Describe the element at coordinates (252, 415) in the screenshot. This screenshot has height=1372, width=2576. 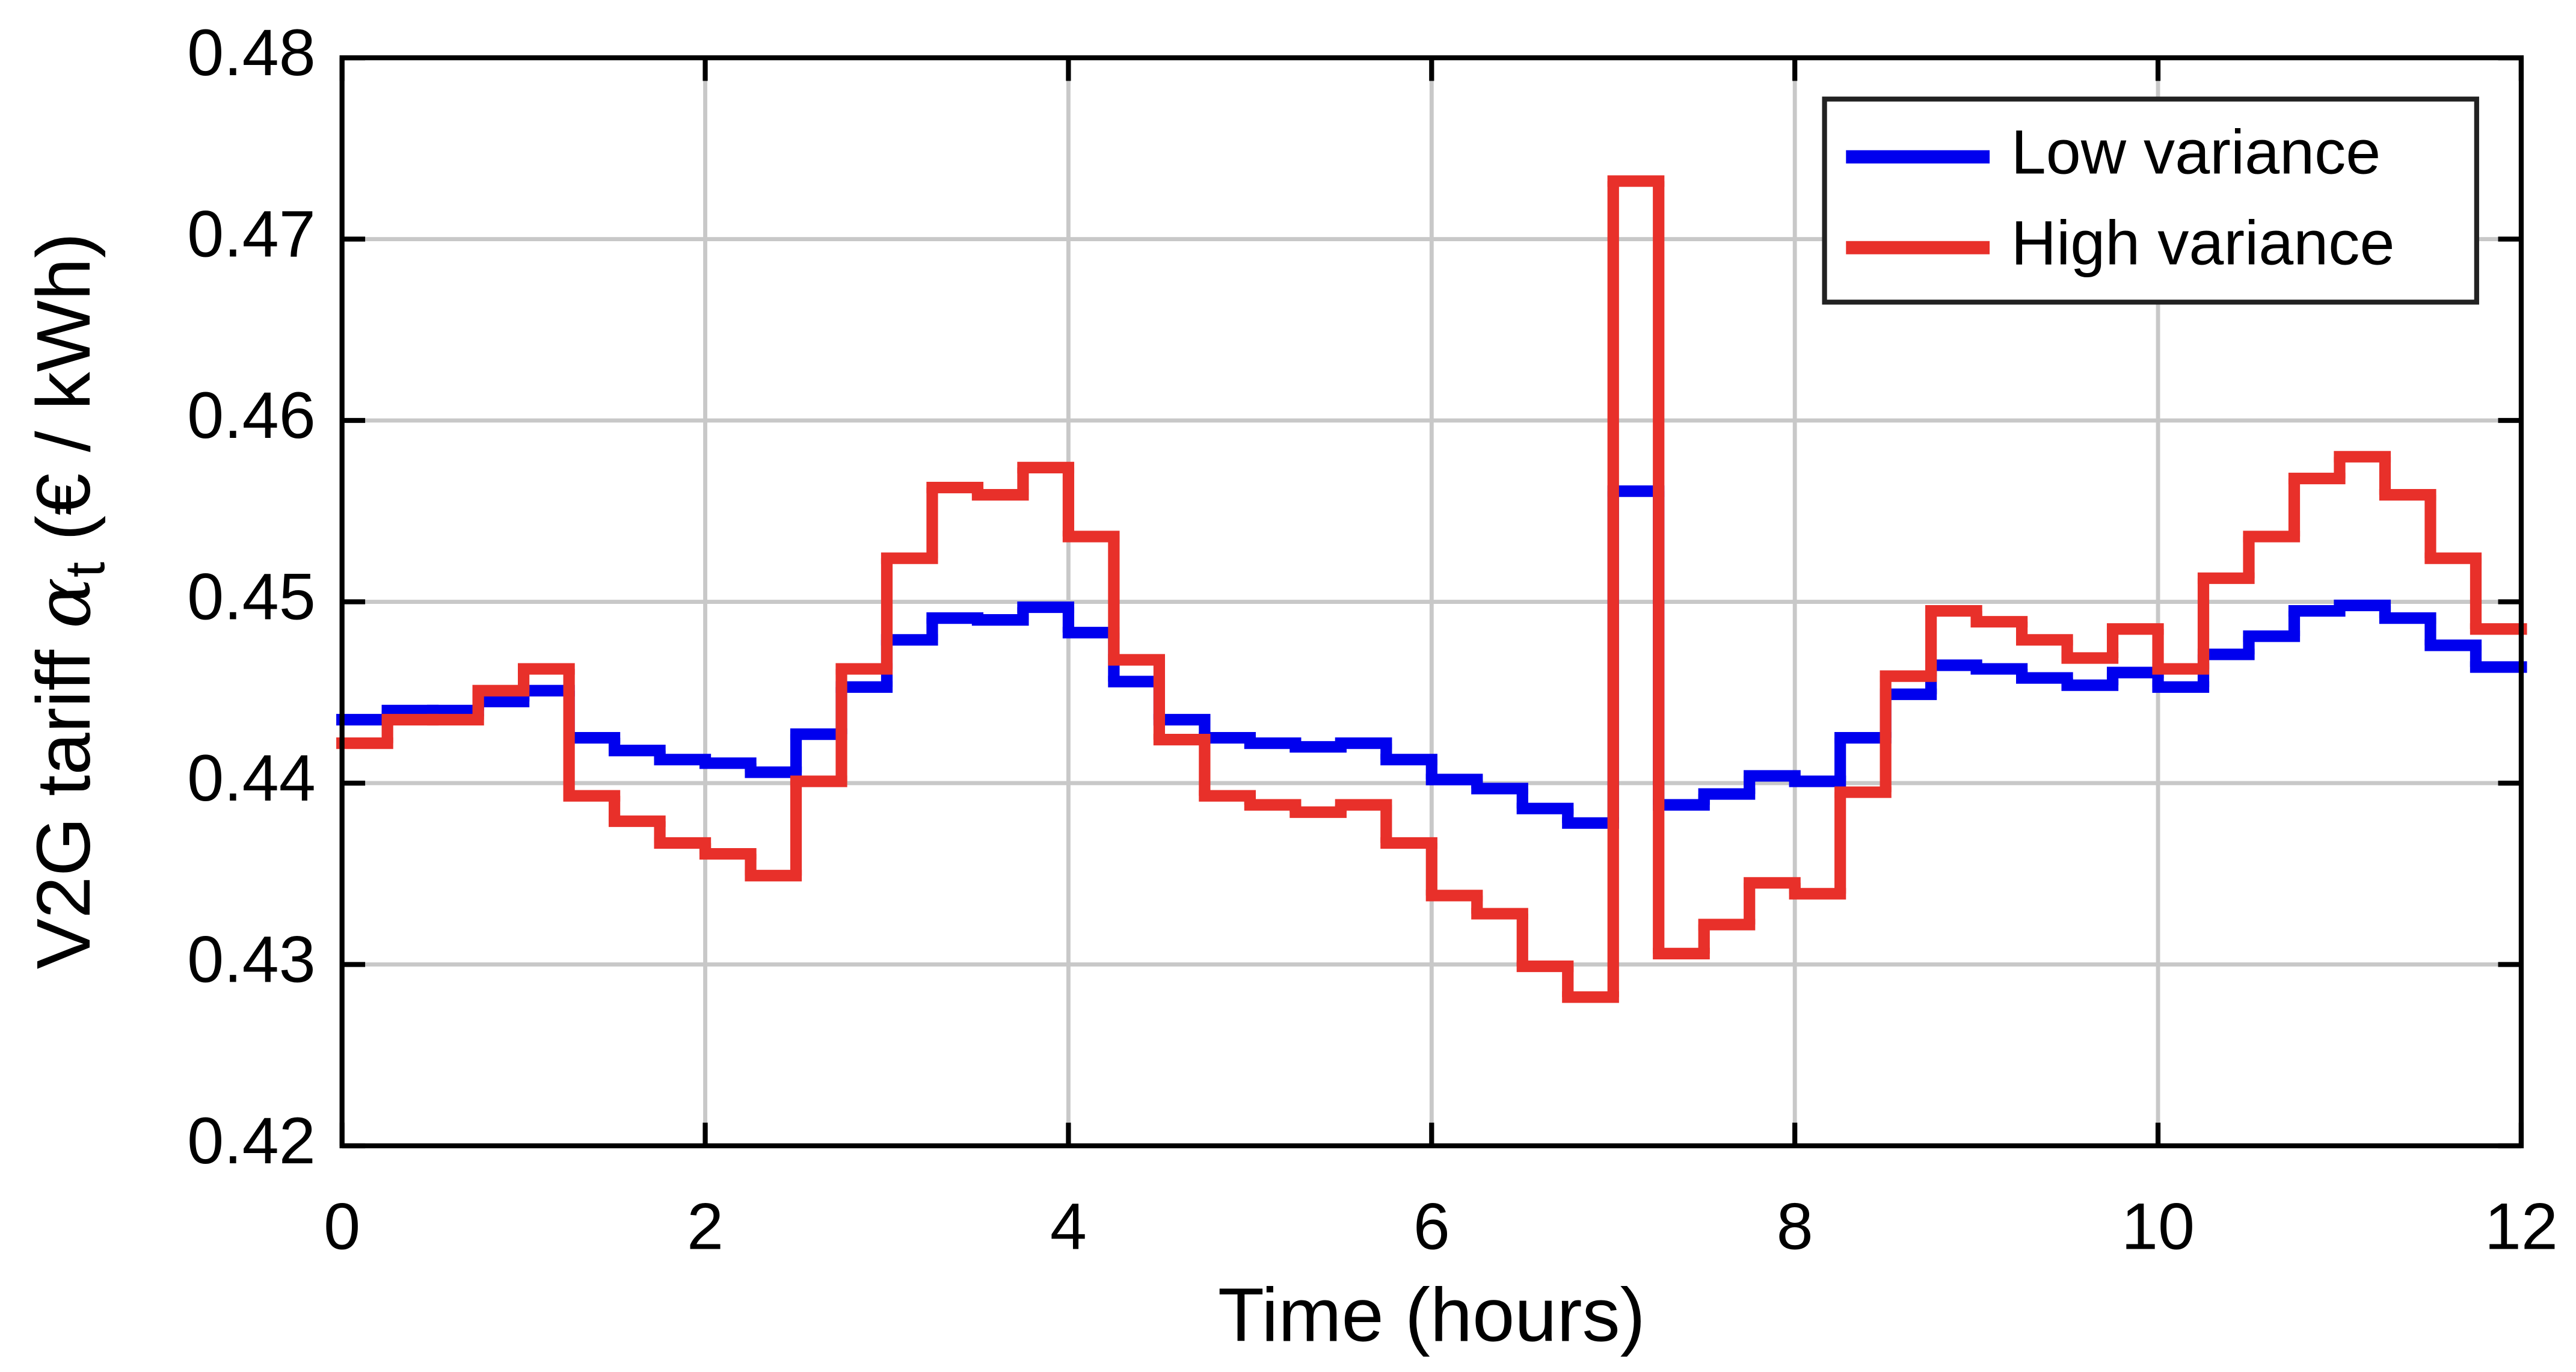
I see `y-tick-label: 0.46` at that location.